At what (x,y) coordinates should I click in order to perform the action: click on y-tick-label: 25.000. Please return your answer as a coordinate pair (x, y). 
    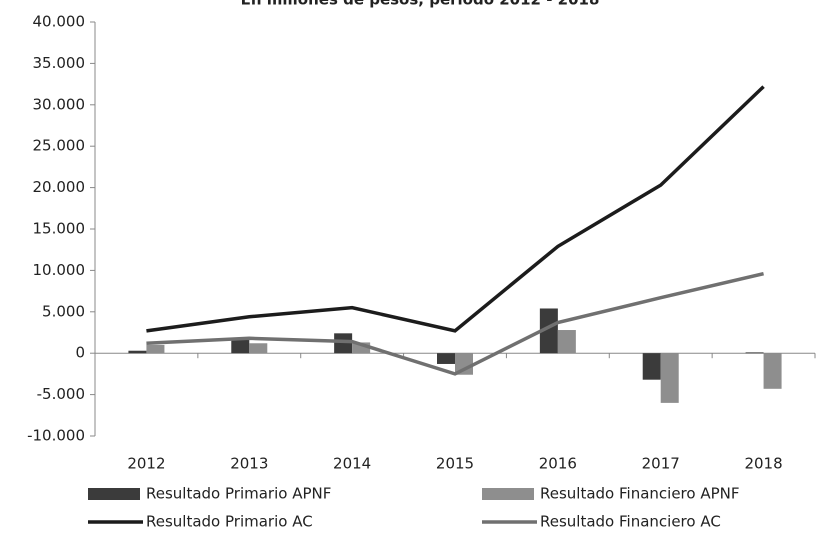
    Looking at the image, I should click on (59, 146).